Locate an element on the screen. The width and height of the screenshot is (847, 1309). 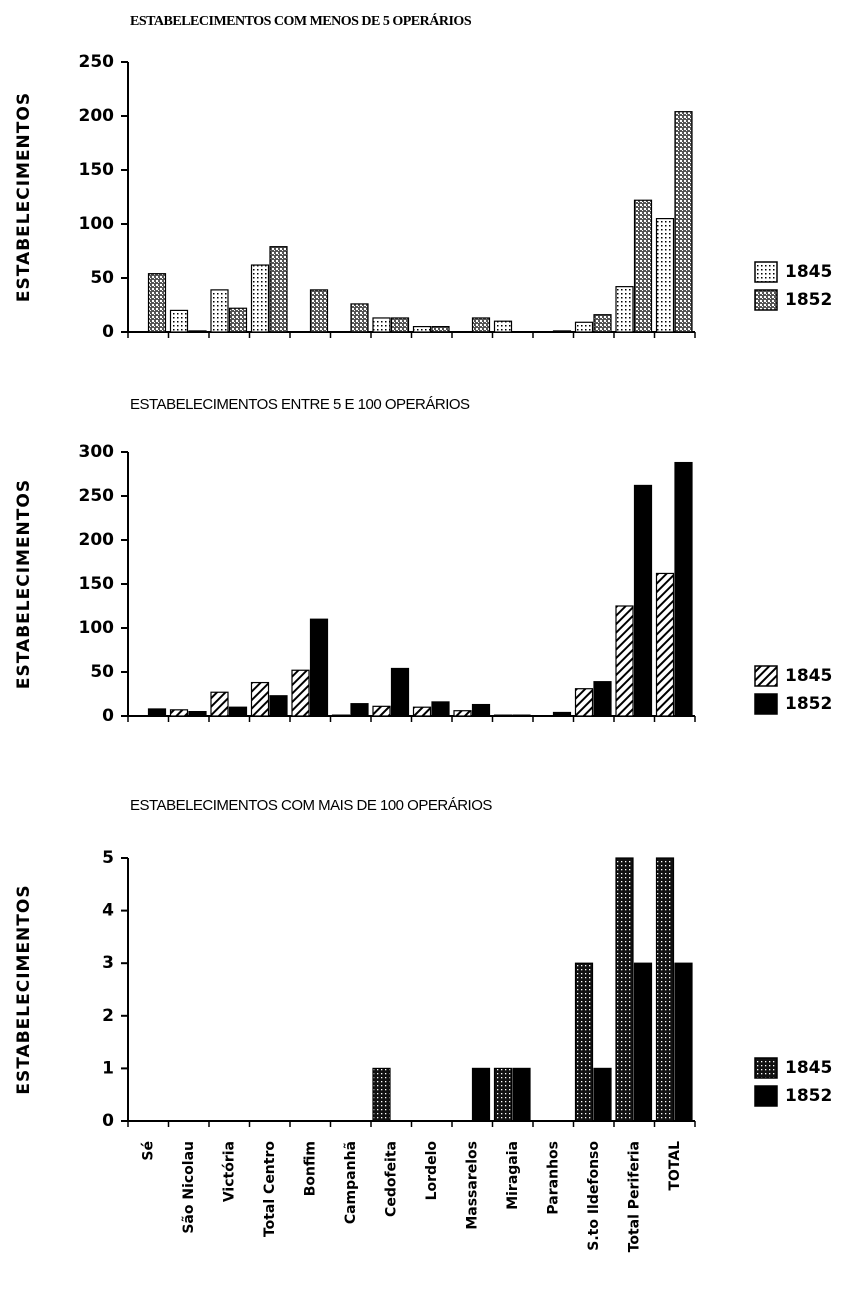
y-tick-label: 5 is located at coordinates (108, 858).